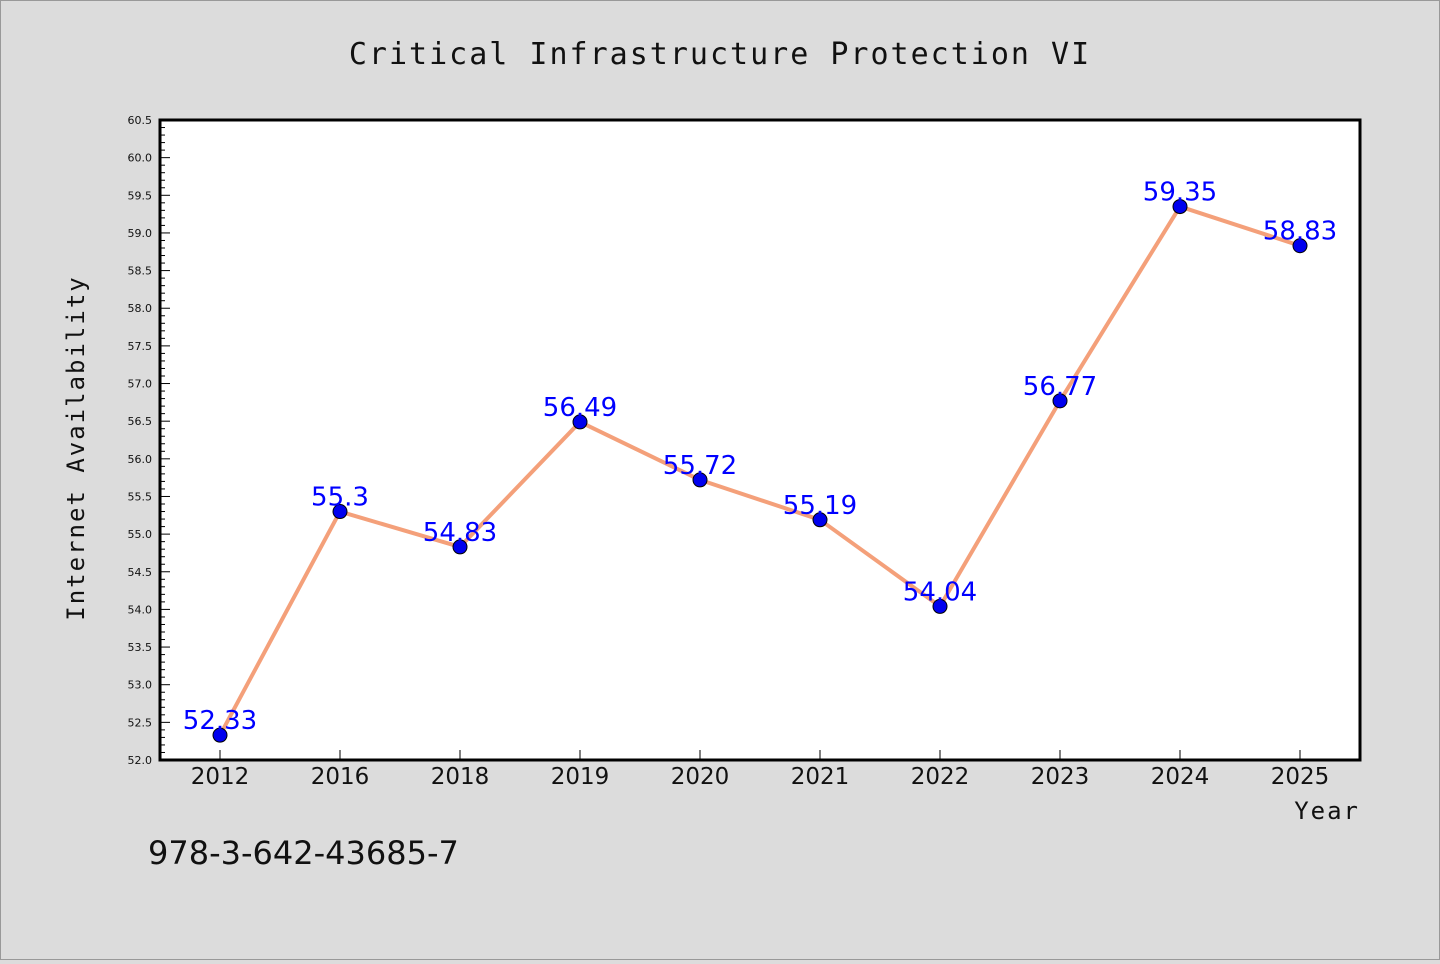 The width and height of the screenshot is (1440, 964). What do you see at coordinates (1180, 193) in the screenshot?
I see `data-label: 59.35` at bounding box center [1180, 193].